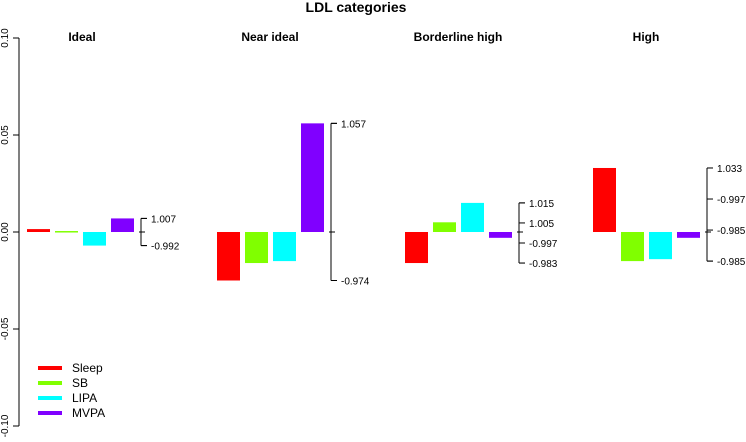 The height and width of the screenshot is (442, 746). Describe the element at coordinates (541, 224) in the screenshot. I see `scale-label: 1.005` at that location.